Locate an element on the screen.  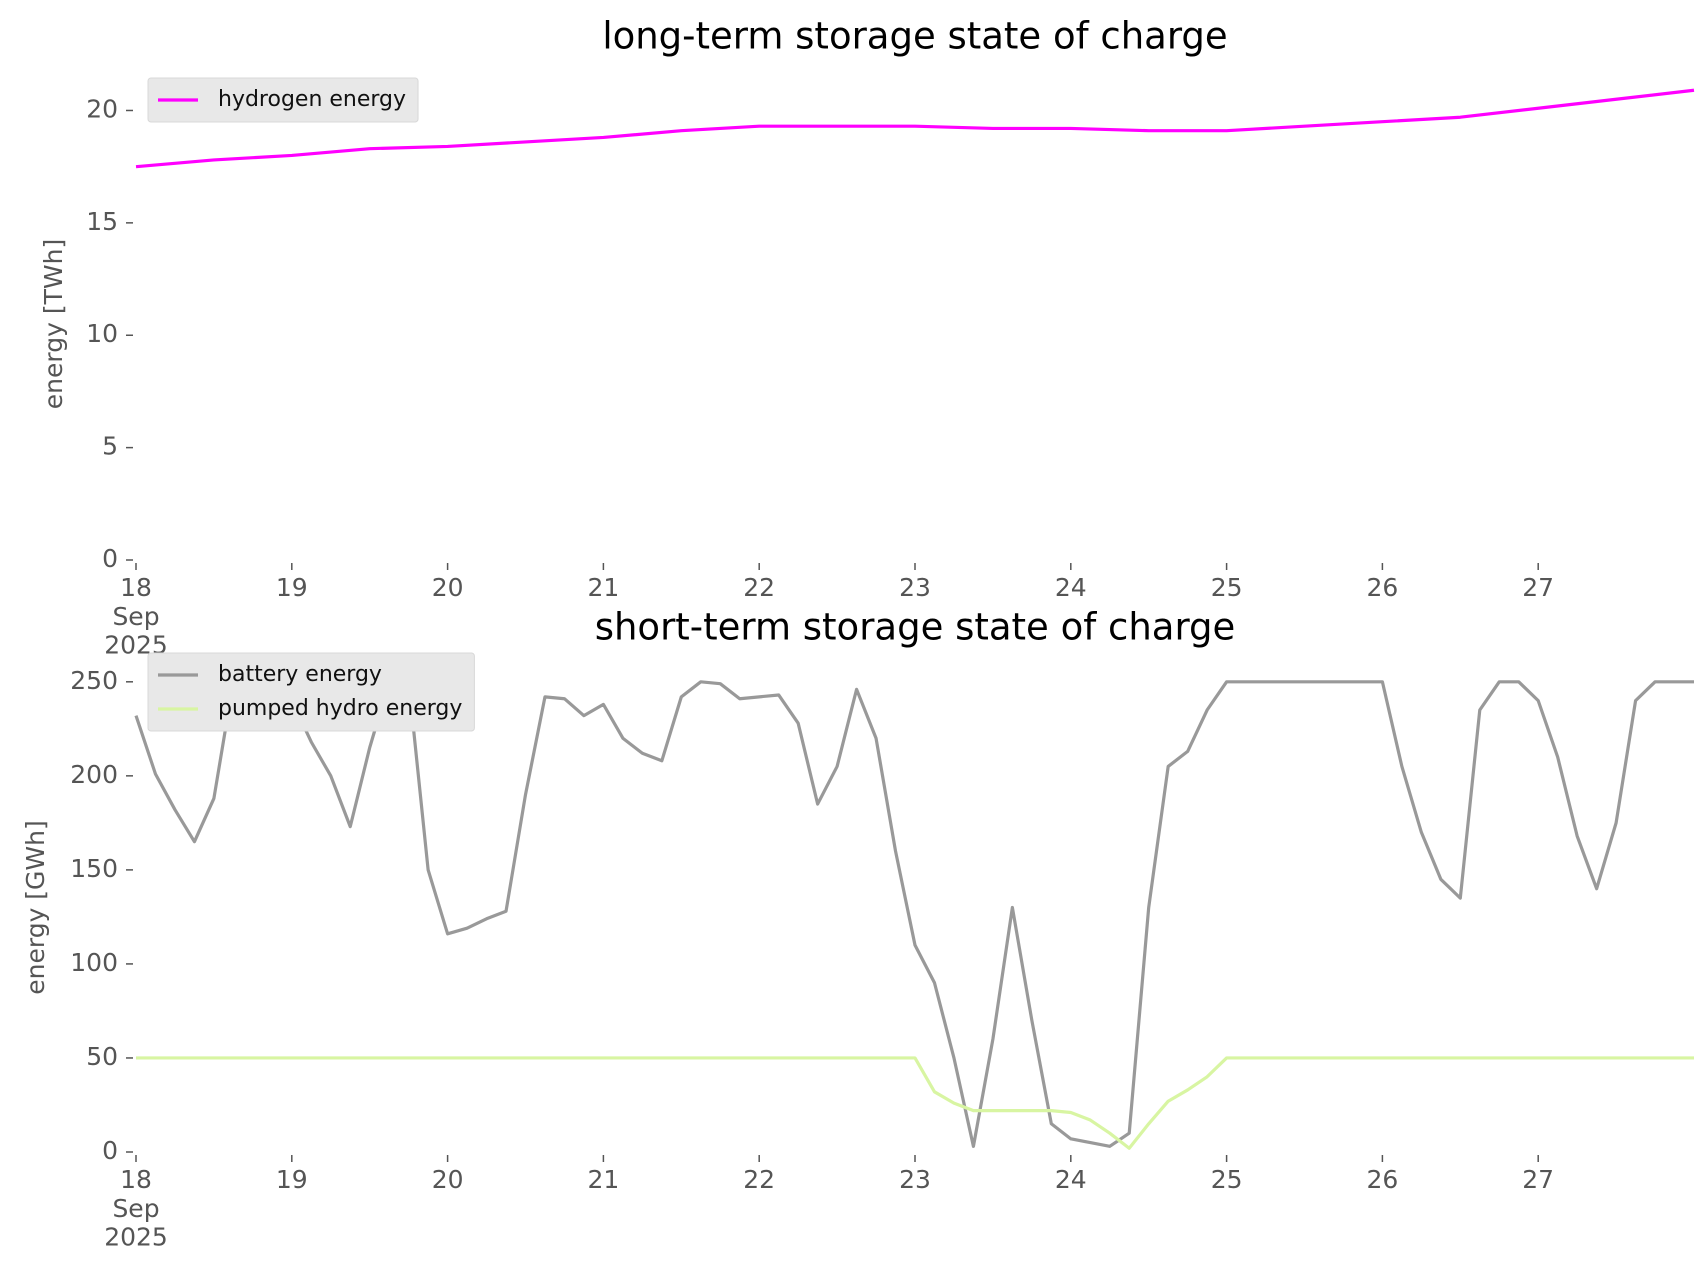
chart-title: short-term storage state of charge is located at coordinates (915, 627).